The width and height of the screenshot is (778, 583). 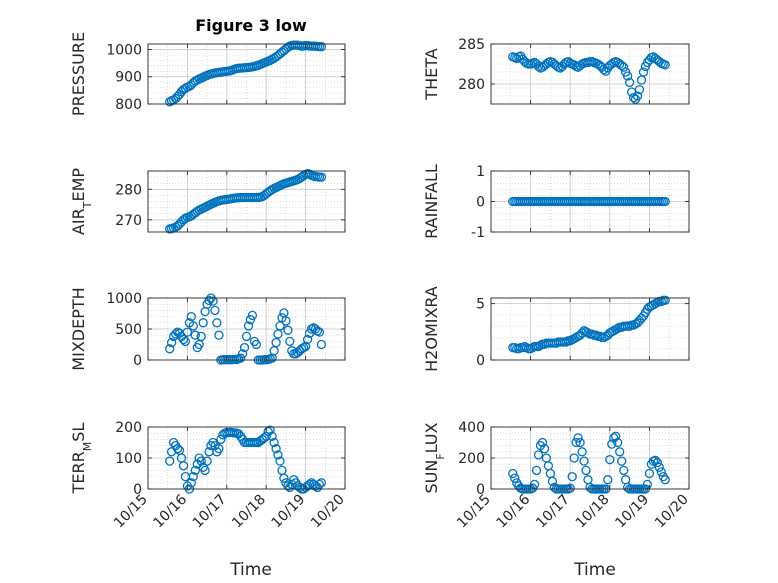 I want to click on figure-title: Figure 3 low, so click(x=251, y=25).